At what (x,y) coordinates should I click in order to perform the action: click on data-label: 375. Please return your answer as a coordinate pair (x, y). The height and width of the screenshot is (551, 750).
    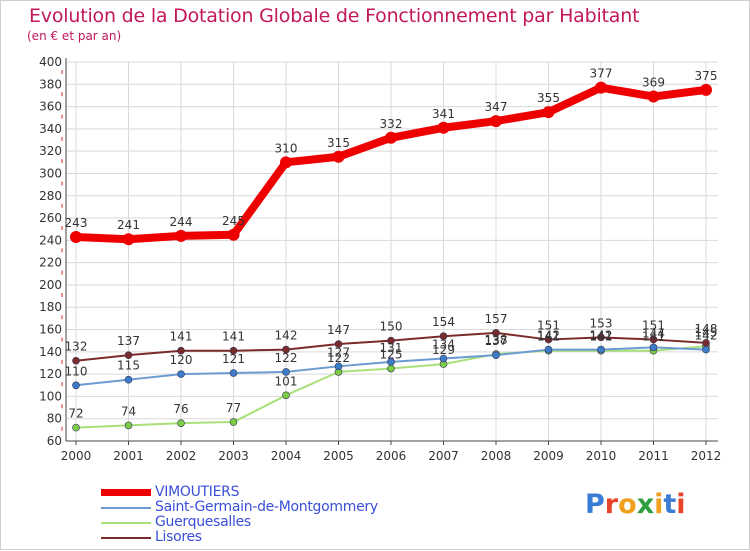
    Looking at the image, I should click on (706, 76).